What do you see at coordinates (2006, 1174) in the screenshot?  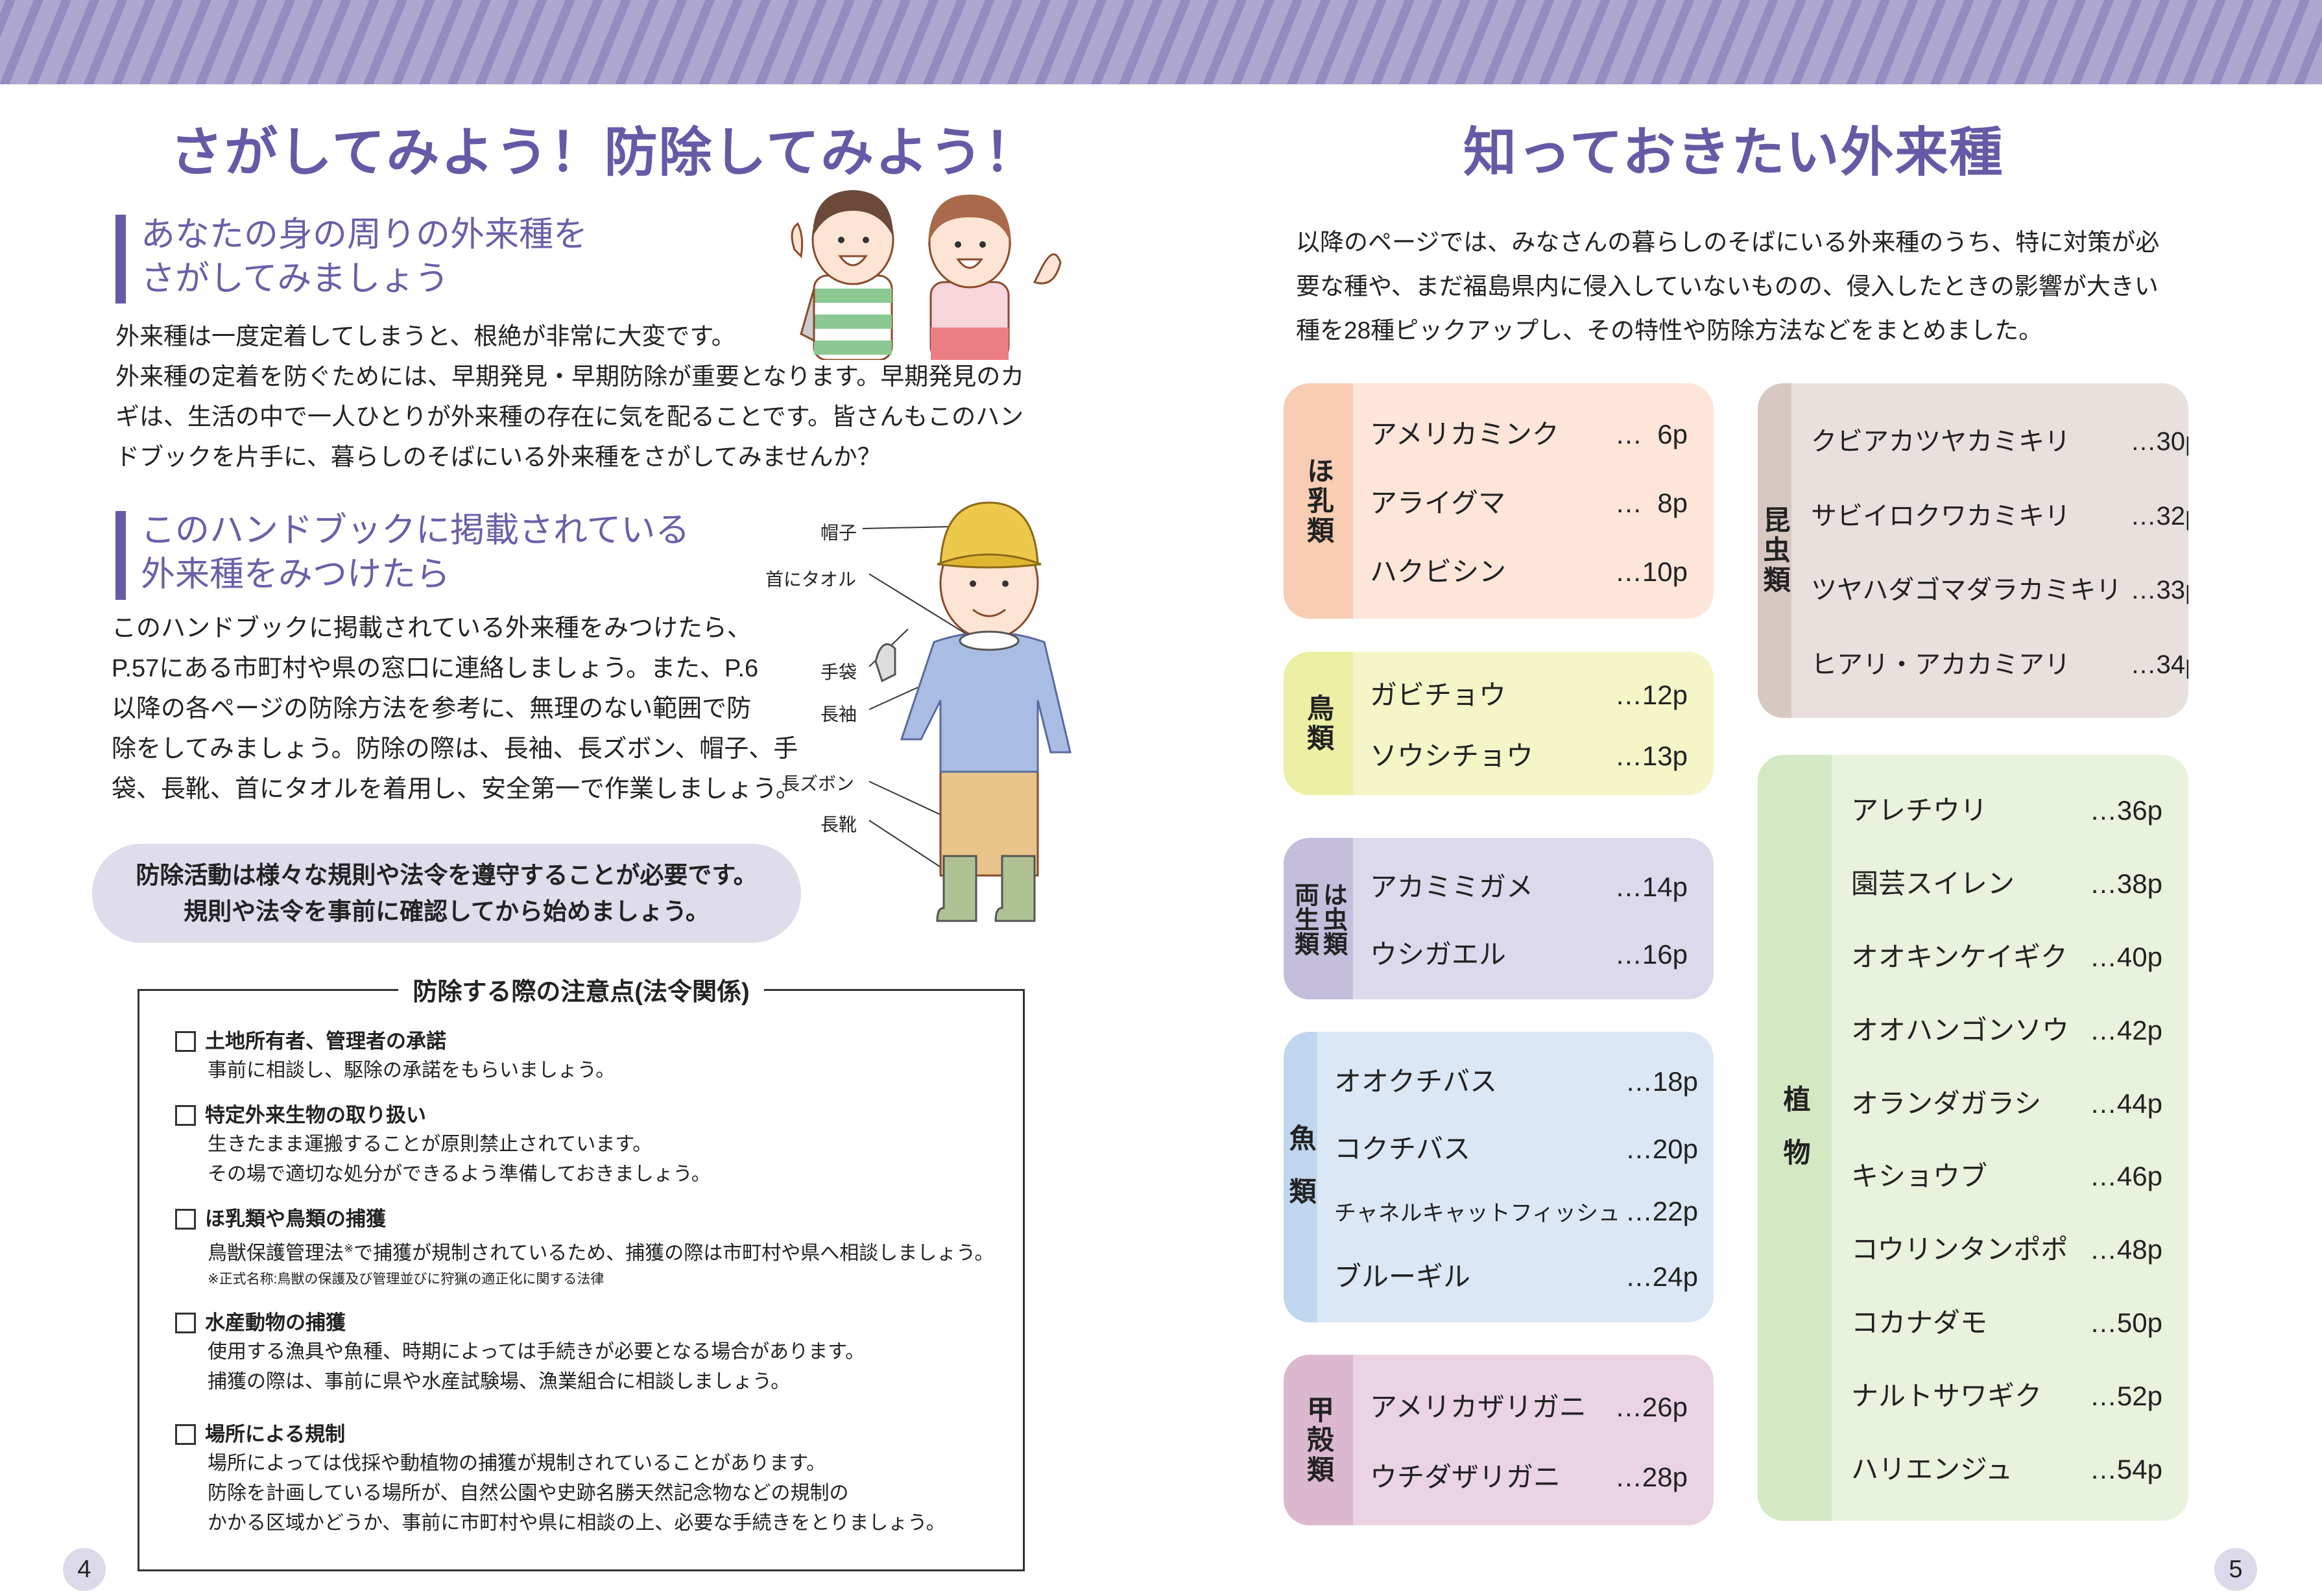 I see `species-link: キショウブ …46p` at bounding box center [2006, 1174].